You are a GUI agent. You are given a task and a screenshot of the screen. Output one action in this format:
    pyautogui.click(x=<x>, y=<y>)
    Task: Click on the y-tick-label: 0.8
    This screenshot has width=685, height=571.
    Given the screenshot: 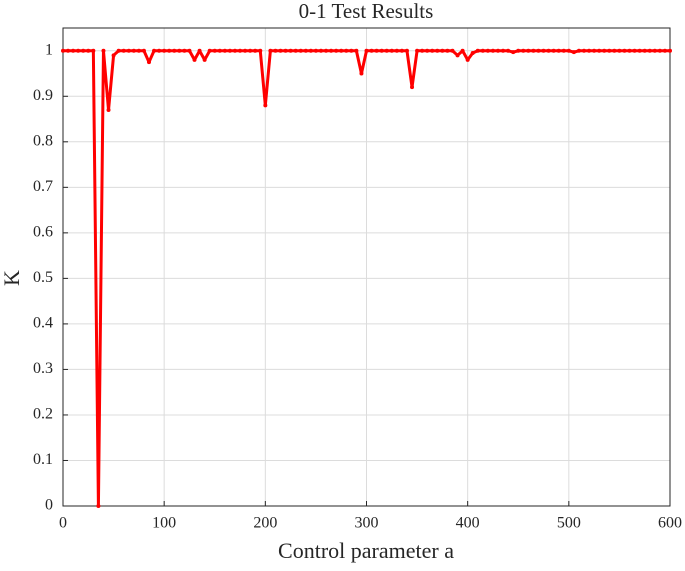 What is the action you would take?
    pyautogui.click(x=43, y=140)
    